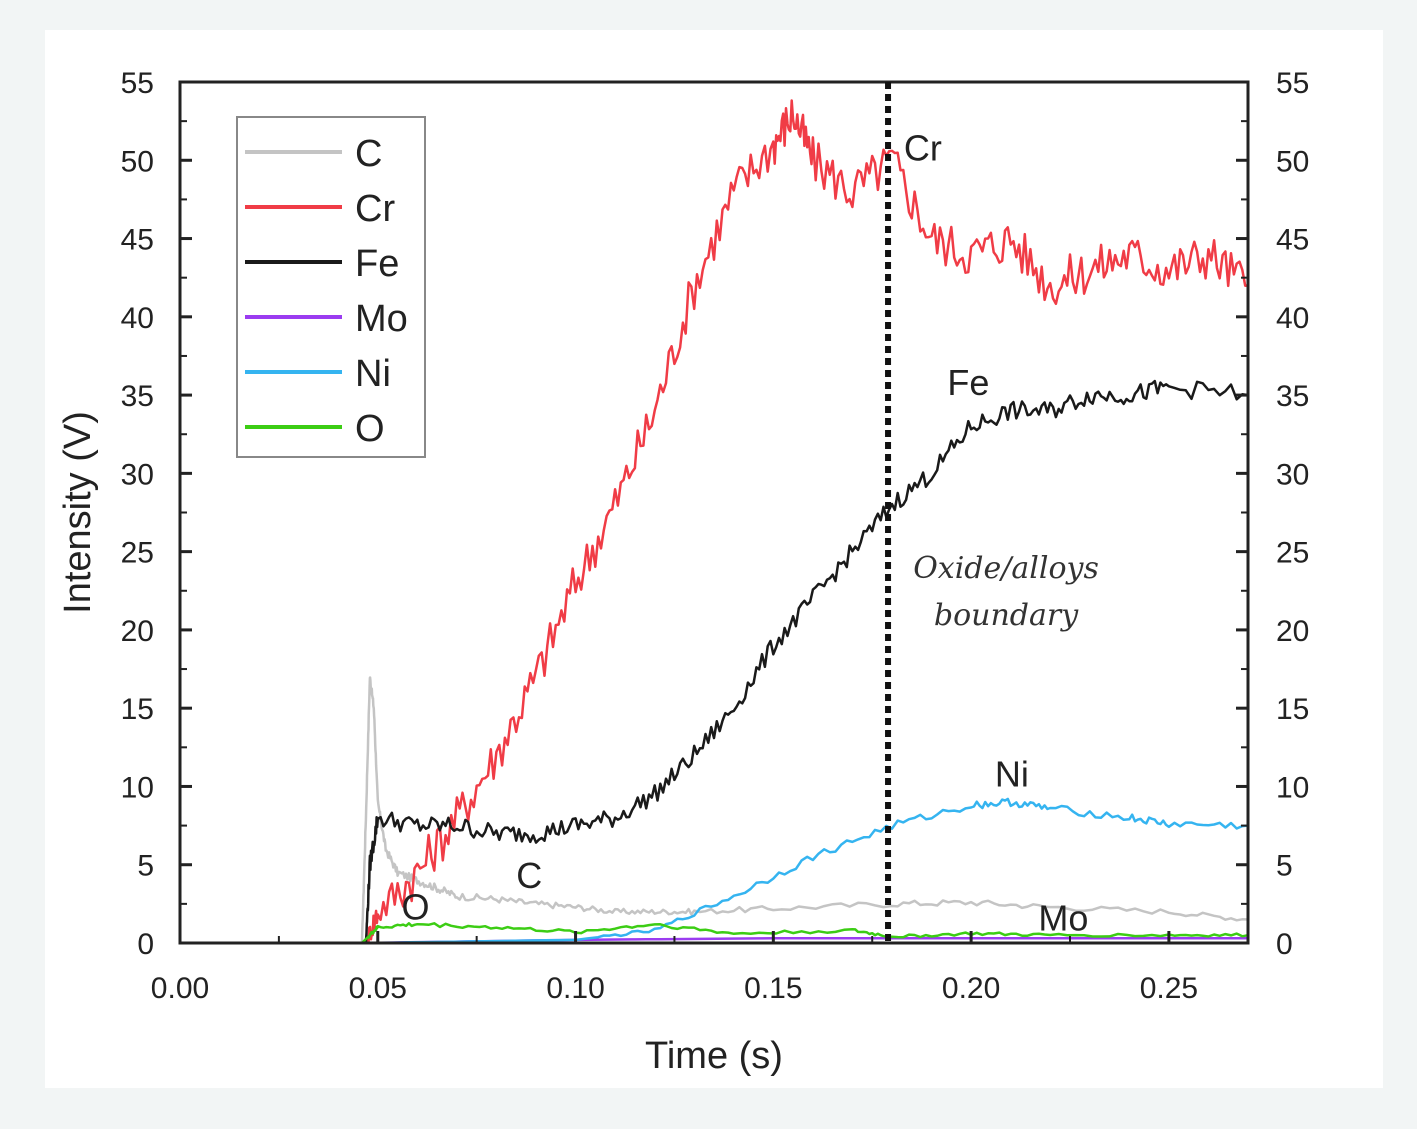 The image size is (1417, 1129). What do you see at coordinates (923, 147) in the screenshot?
I see `series-label-cr: Cr` at bounding box center [923, 147].